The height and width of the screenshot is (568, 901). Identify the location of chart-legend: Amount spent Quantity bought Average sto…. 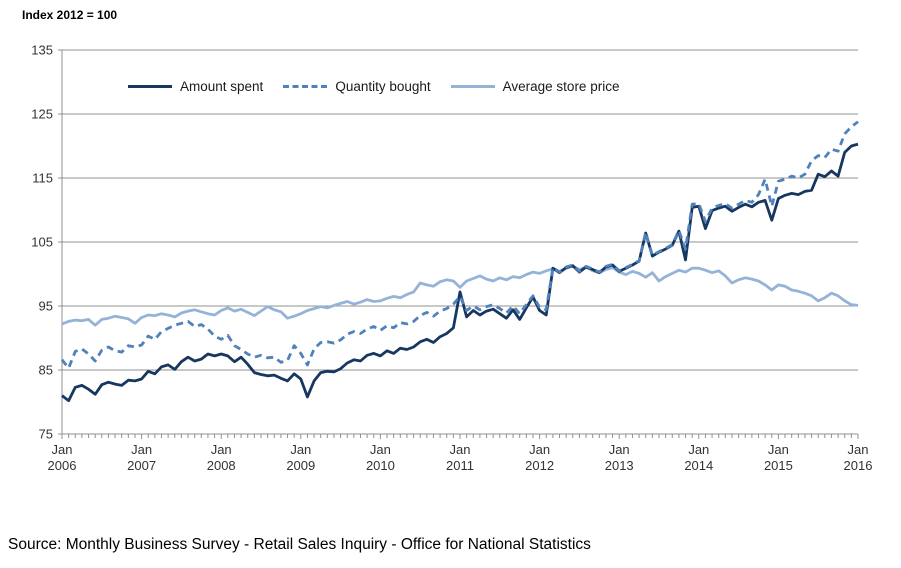
(373, 86).